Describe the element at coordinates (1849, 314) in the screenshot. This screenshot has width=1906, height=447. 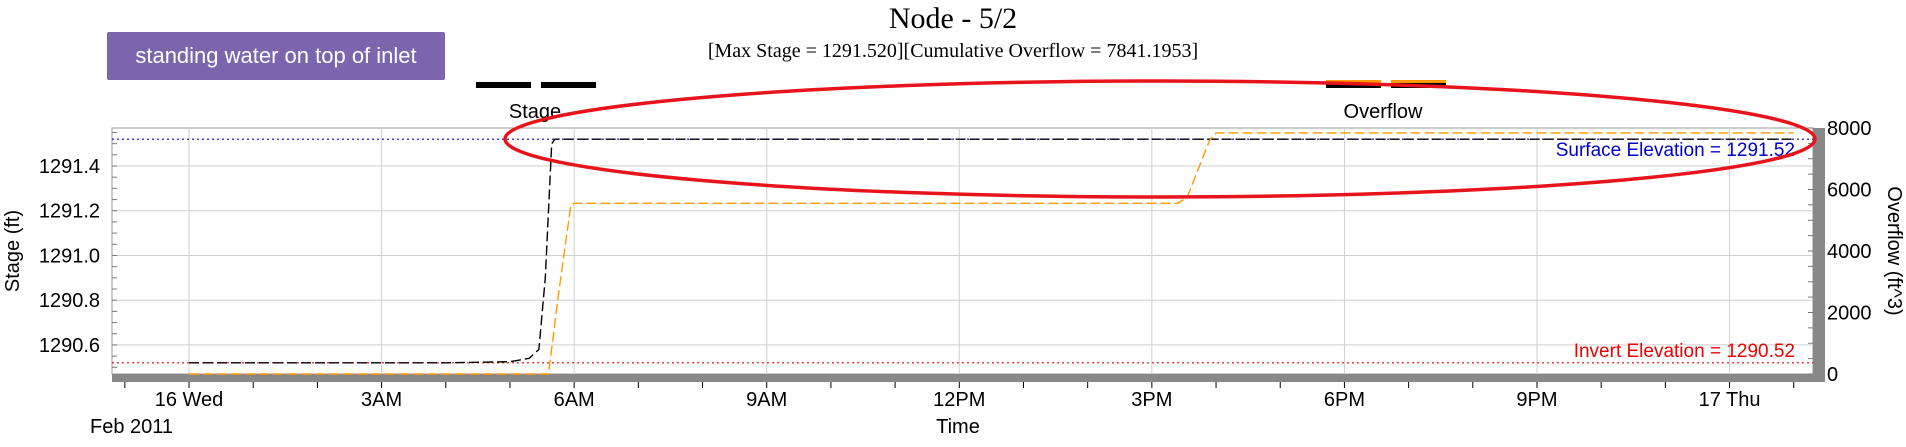
I see `y2-tick-label: 2000` at that location.